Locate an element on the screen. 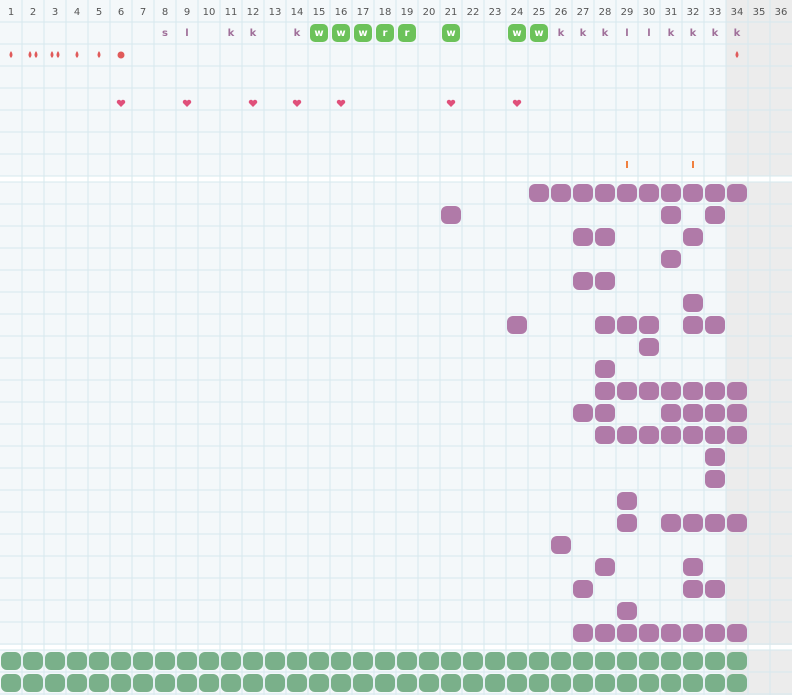 The image size is (792, 695). day-number: 10 is located at coordinates (209, 12).